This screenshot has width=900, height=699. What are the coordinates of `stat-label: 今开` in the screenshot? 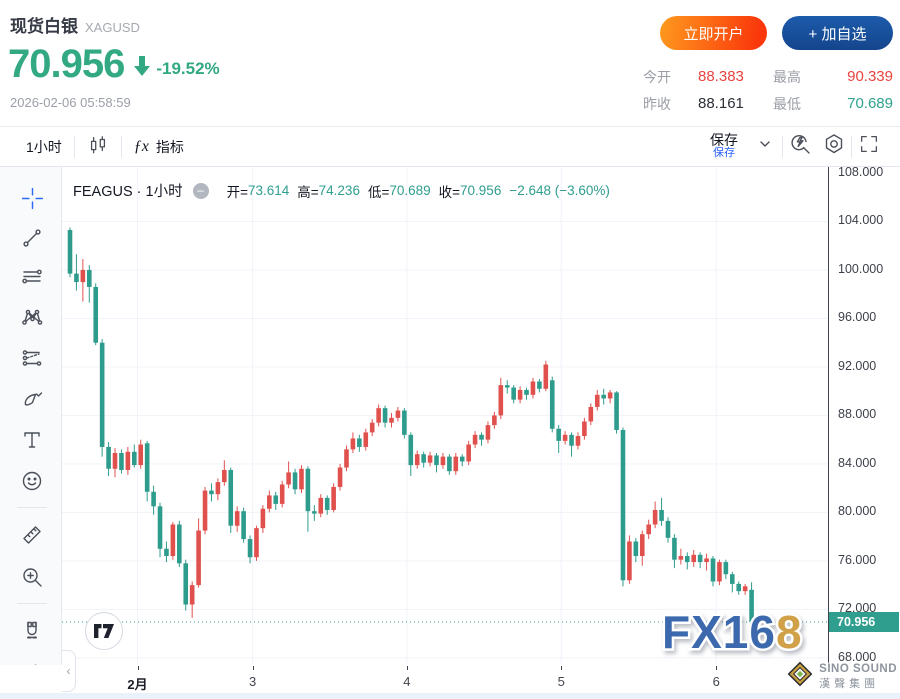 It's located at (657, 76).